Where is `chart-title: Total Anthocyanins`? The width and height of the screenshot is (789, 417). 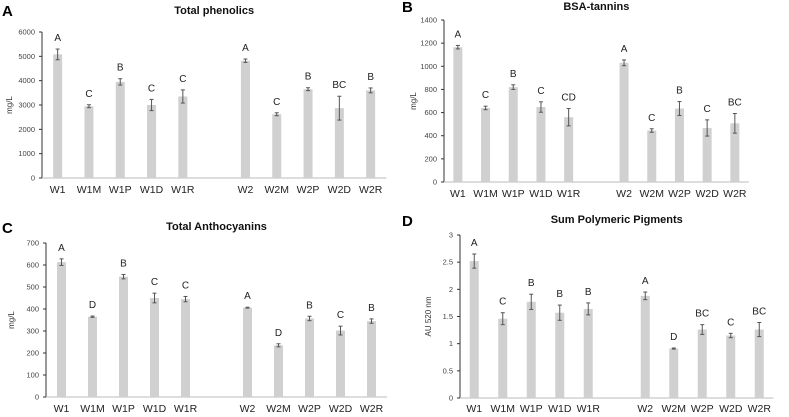 chart-title: Total Anthocyanins is located at coordinates (216, 227).